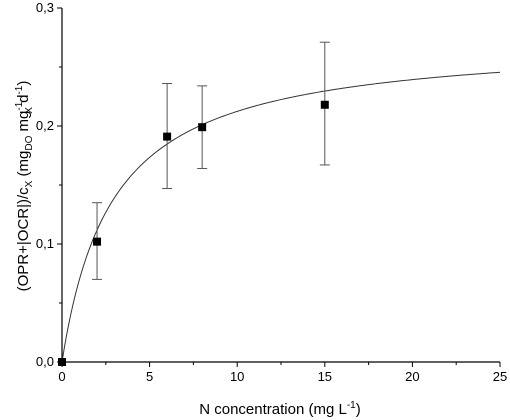 Image resolution: width=510 pixels, height=420 pixels. Describe the element at coordinates (24, 186) in the screenshot. I see `y-axis-label: (OPR+|OCR|)/cX (mgDO mg-1X d-1)` at that location.